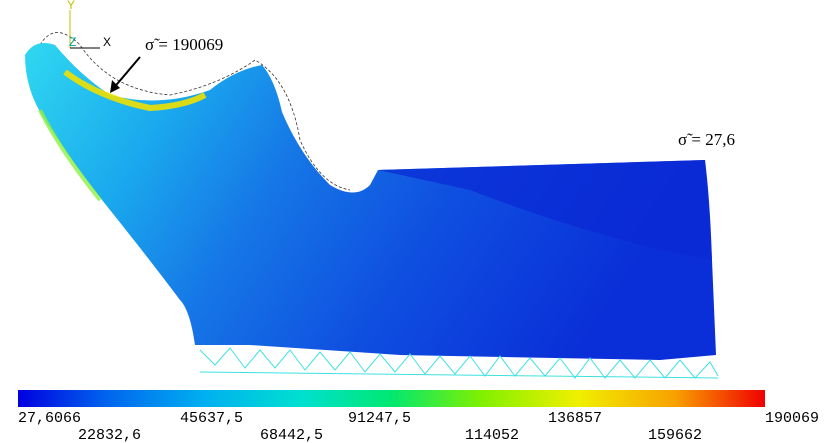 The image size is (835, 443). Describe the element at coordinates (379, 418) in the screenshot. I see `legend-label: 91247,5` at that location.